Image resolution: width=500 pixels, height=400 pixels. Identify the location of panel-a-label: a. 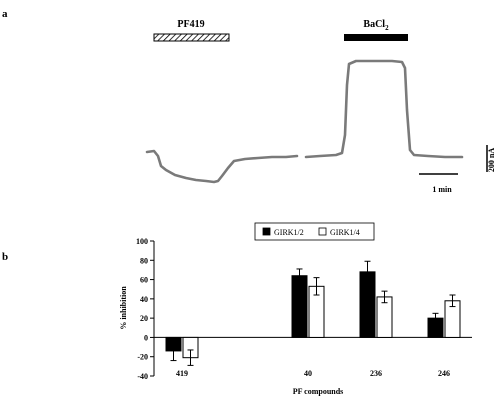
(5, 14).